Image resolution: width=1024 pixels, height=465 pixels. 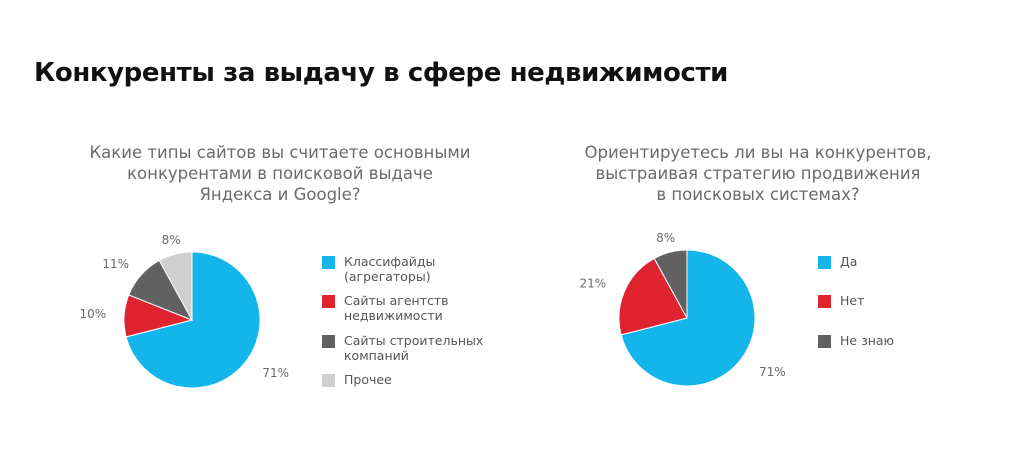 I want to click on legend-label-line: недвижимости, so click(x=393, y=315).